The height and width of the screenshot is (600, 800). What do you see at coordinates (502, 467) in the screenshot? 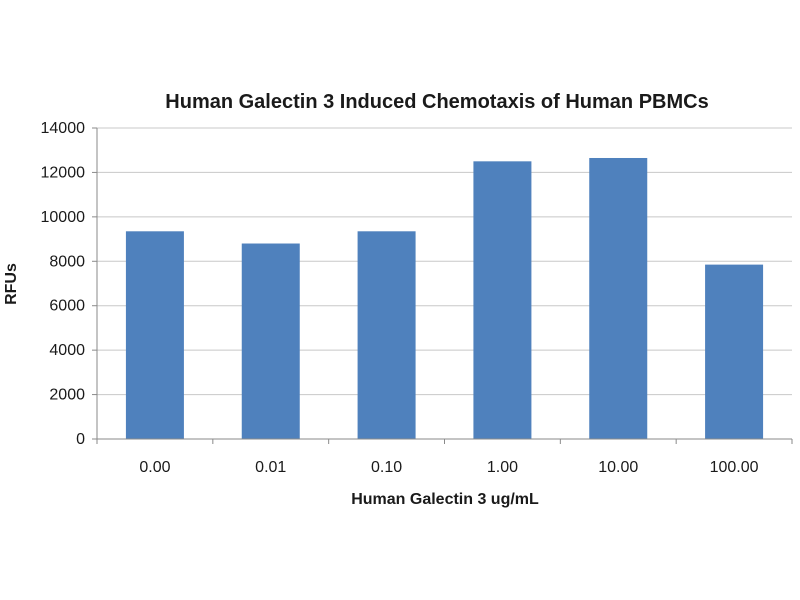
I see `x-tick-label: 1.00` at bounding box center [502, 467].